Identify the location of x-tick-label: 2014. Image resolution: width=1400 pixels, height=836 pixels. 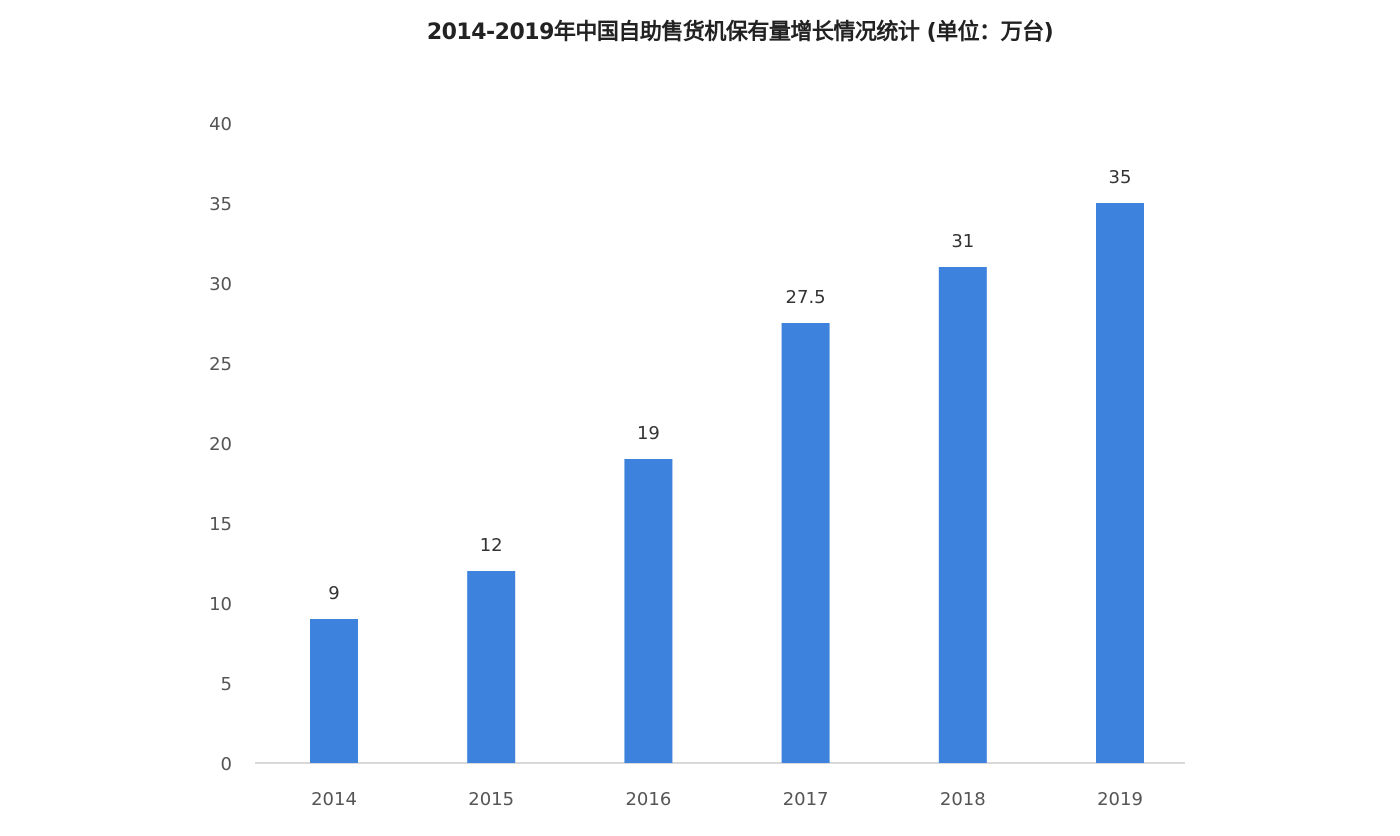
(334, 799).